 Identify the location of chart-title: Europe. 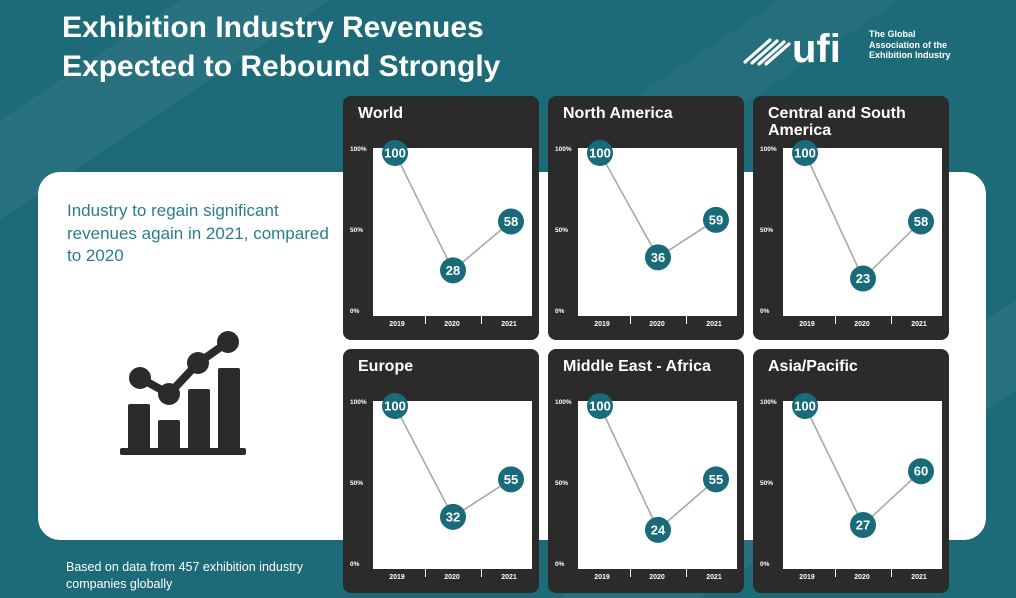
(386, 366).